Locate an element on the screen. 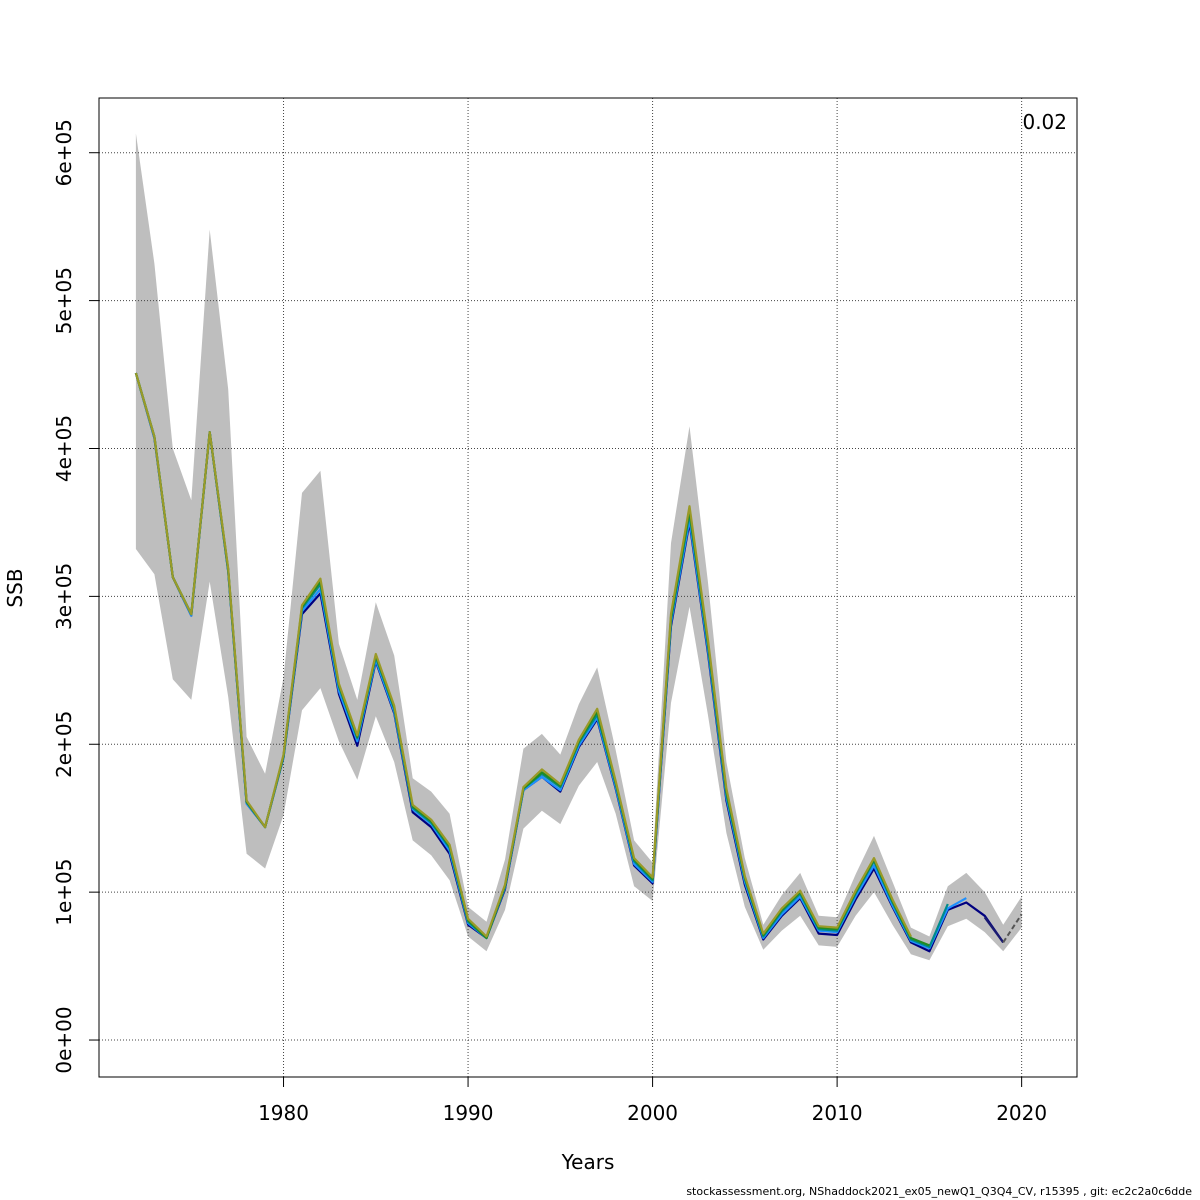 Image resolution: width=1200 pixels, height=1200 pixels. x-tick-label: 2010 is located at coordinates (837, 1113).